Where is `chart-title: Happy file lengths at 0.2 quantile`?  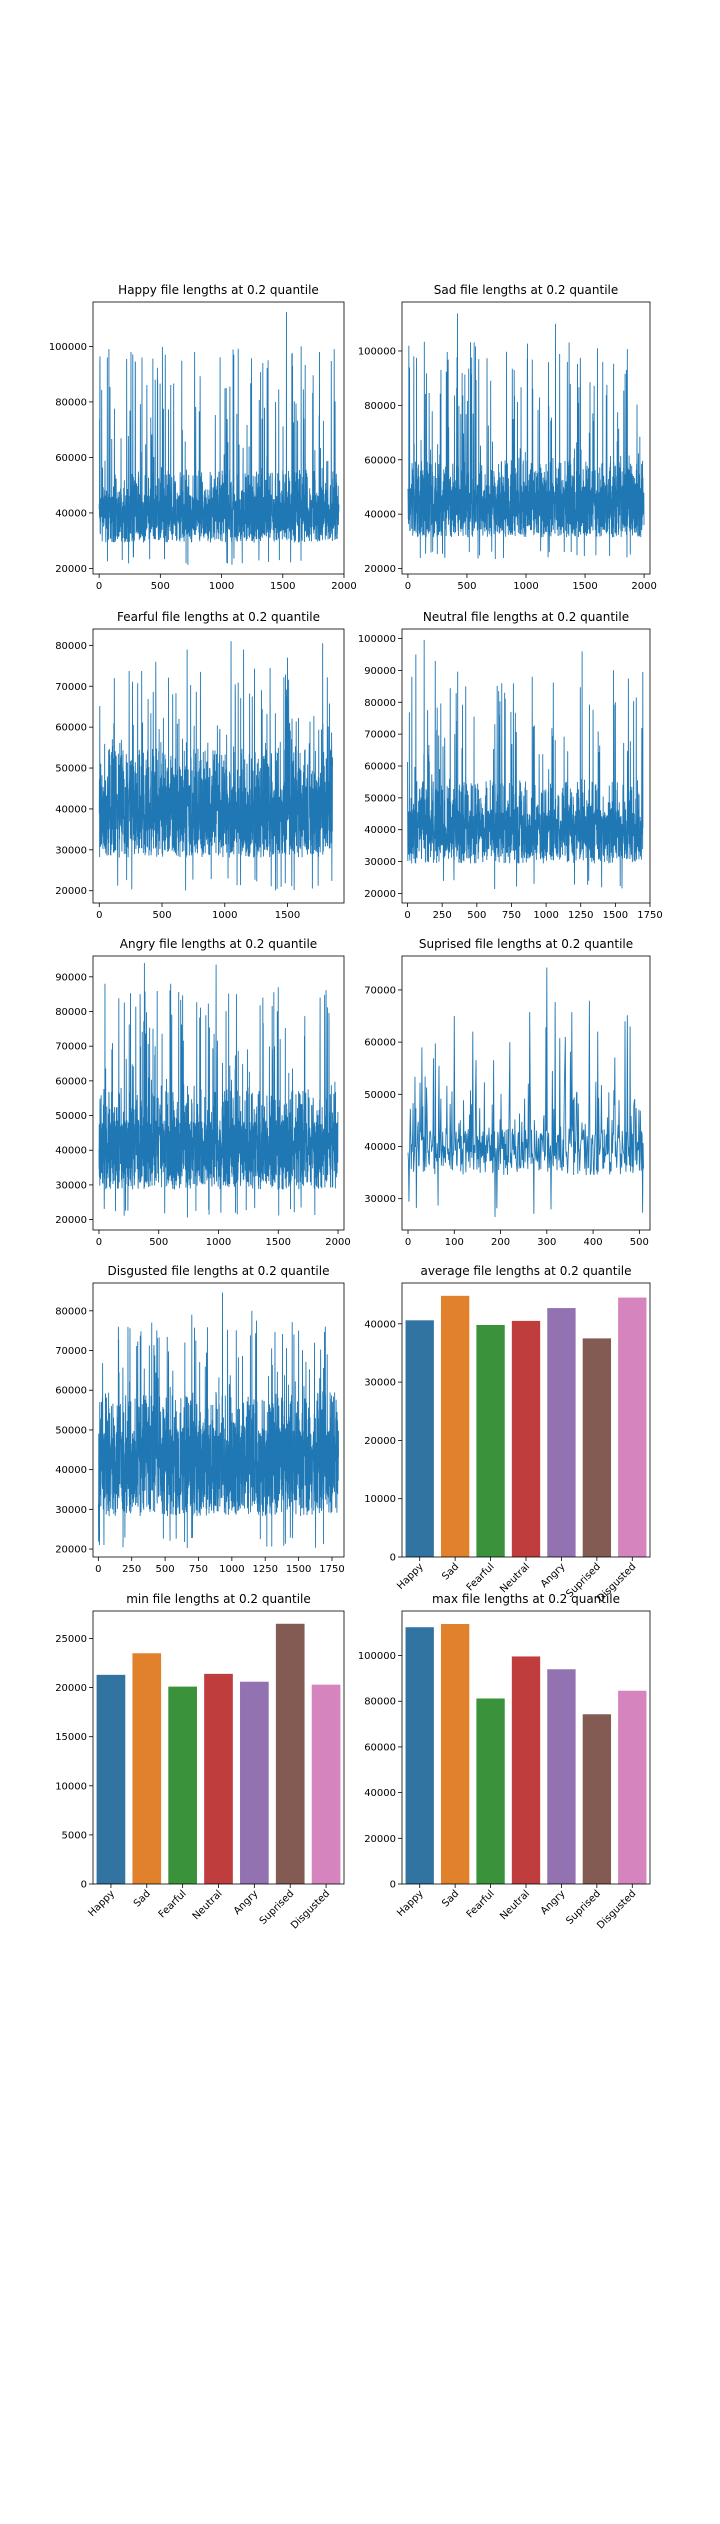
chart-title: Happy file lengths at 0.2 quantile is located at coordinates (218, 290).